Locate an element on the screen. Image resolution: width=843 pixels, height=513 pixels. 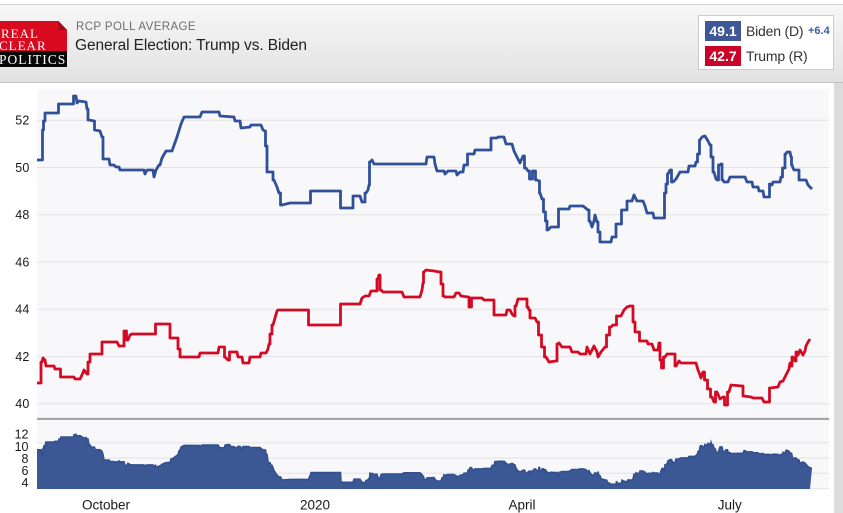
svg-text: 2020 is located at coordinates (315, 505).